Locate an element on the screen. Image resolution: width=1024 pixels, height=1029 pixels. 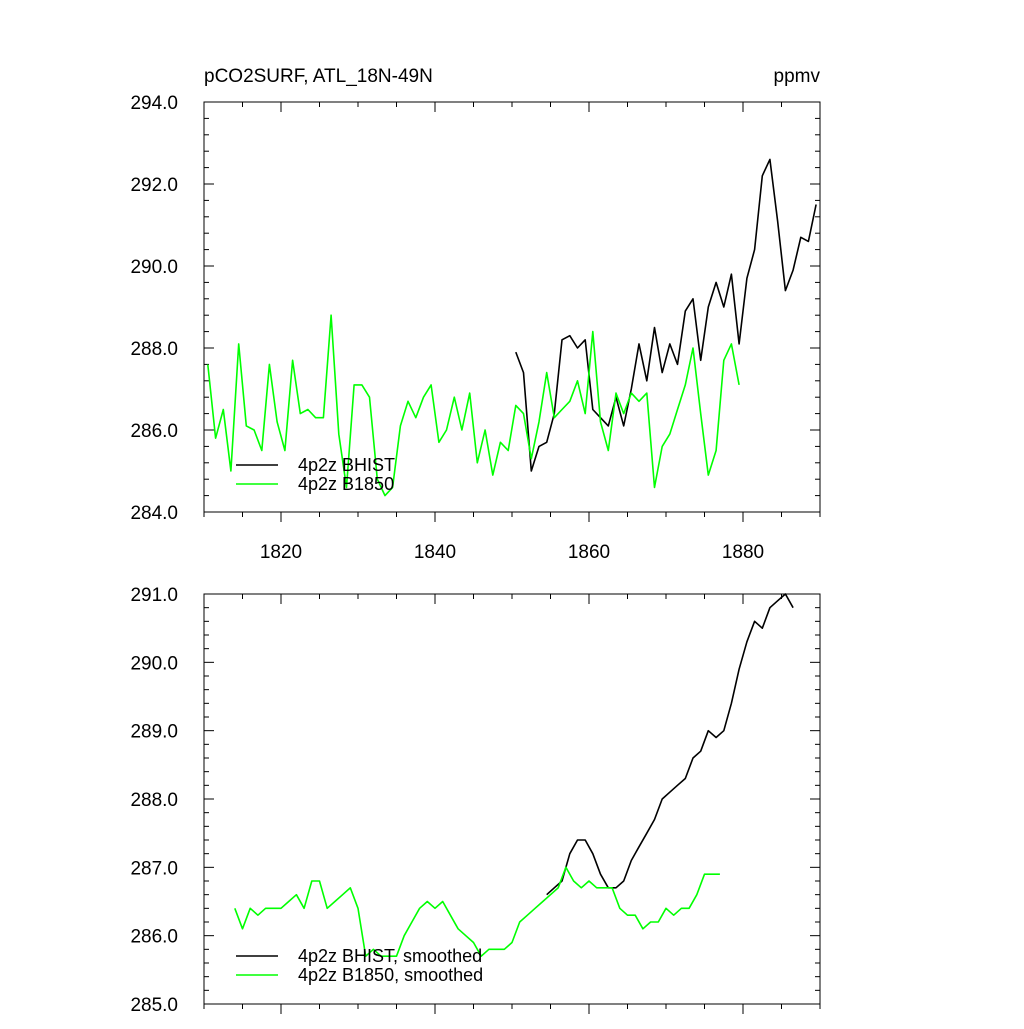
units-label: ppmv is located at coordinates (797, 76).